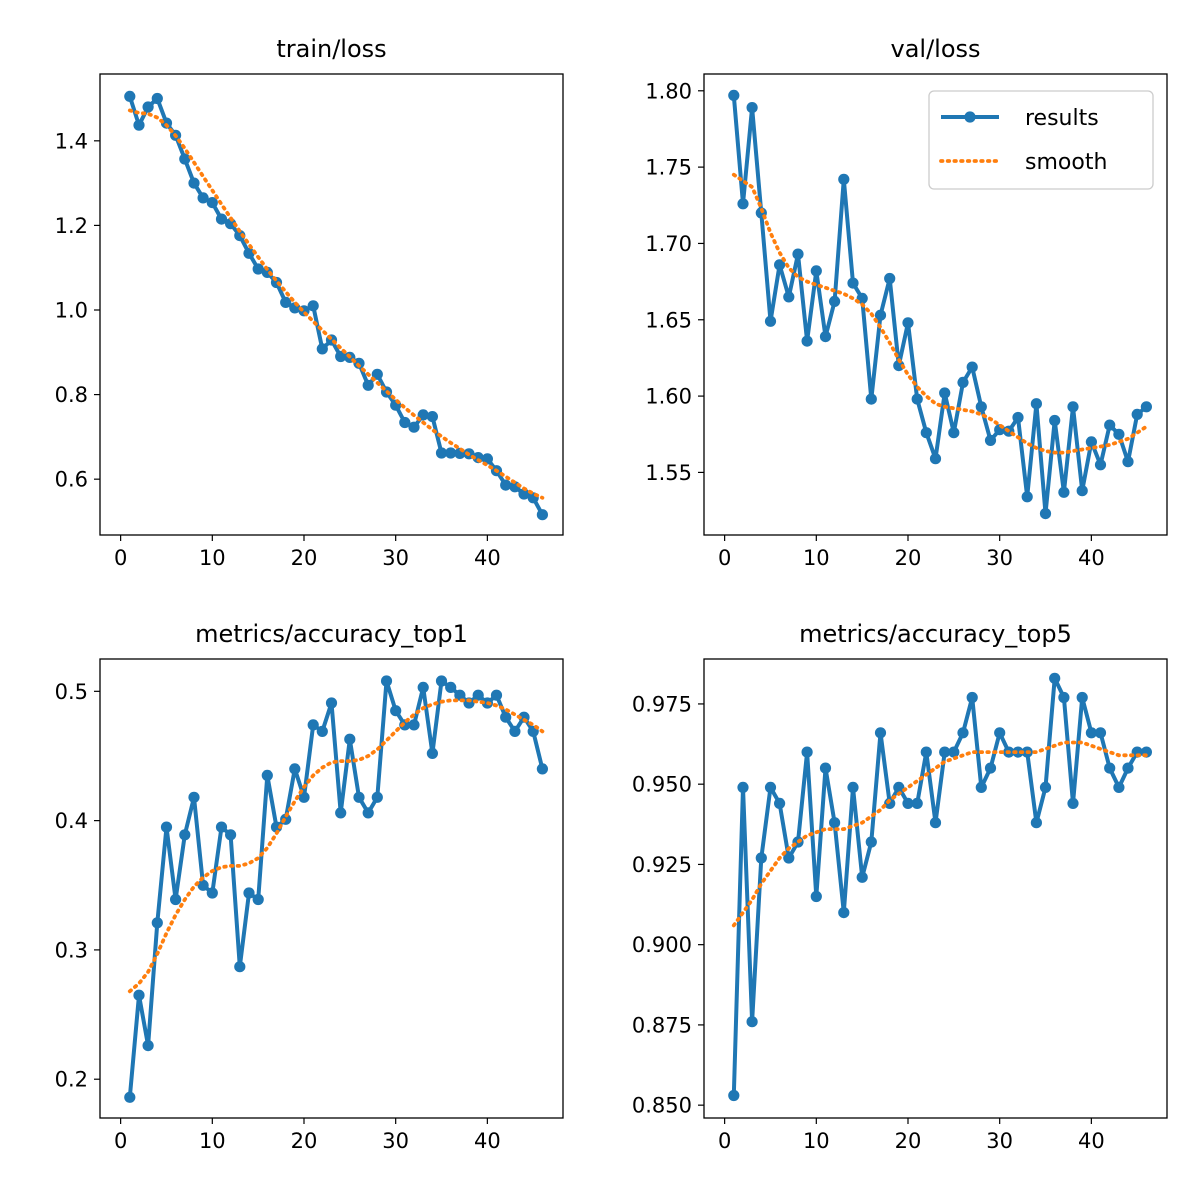  Describe the element at coordinates (668, 473) in the screenshot. I see `y-tick-label: 1.55` at that location.